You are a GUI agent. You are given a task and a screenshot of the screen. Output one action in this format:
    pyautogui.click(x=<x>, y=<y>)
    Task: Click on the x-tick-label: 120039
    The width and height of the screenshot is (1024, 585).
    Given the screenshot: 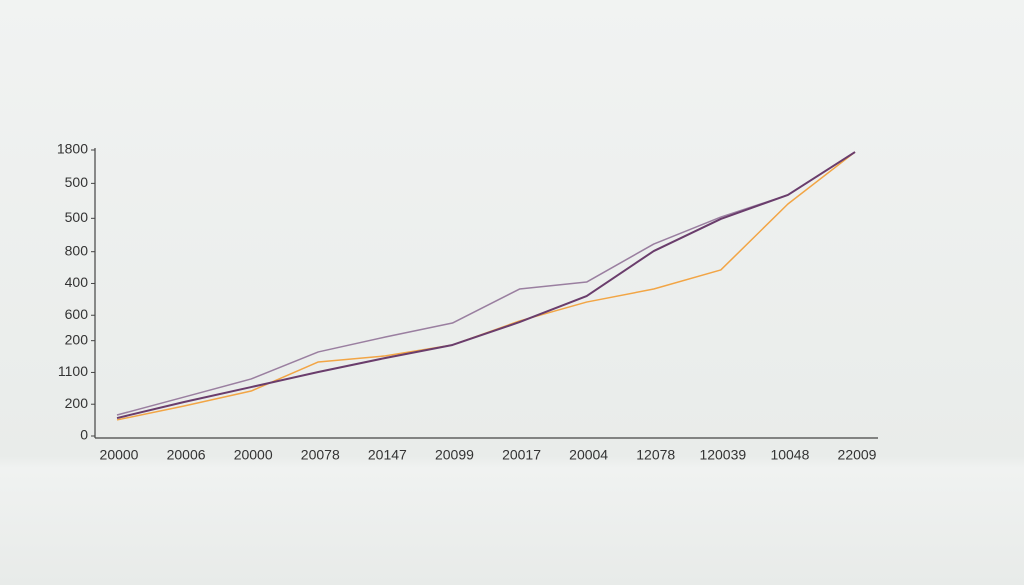 What is the action you would take?
    pyautogui.click(x=722, y=455)
    